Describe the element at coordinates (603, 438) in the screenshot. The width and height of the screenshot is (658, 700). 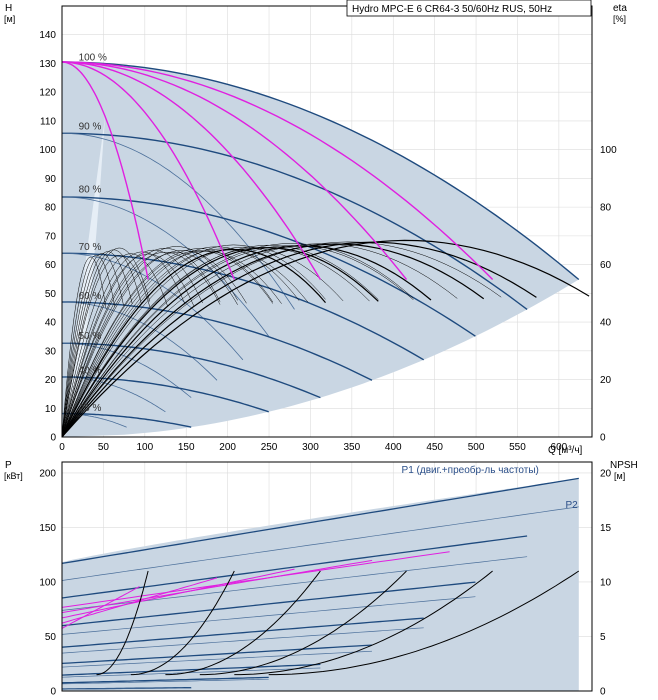
I see `eta-tick-label: 0` at that location.